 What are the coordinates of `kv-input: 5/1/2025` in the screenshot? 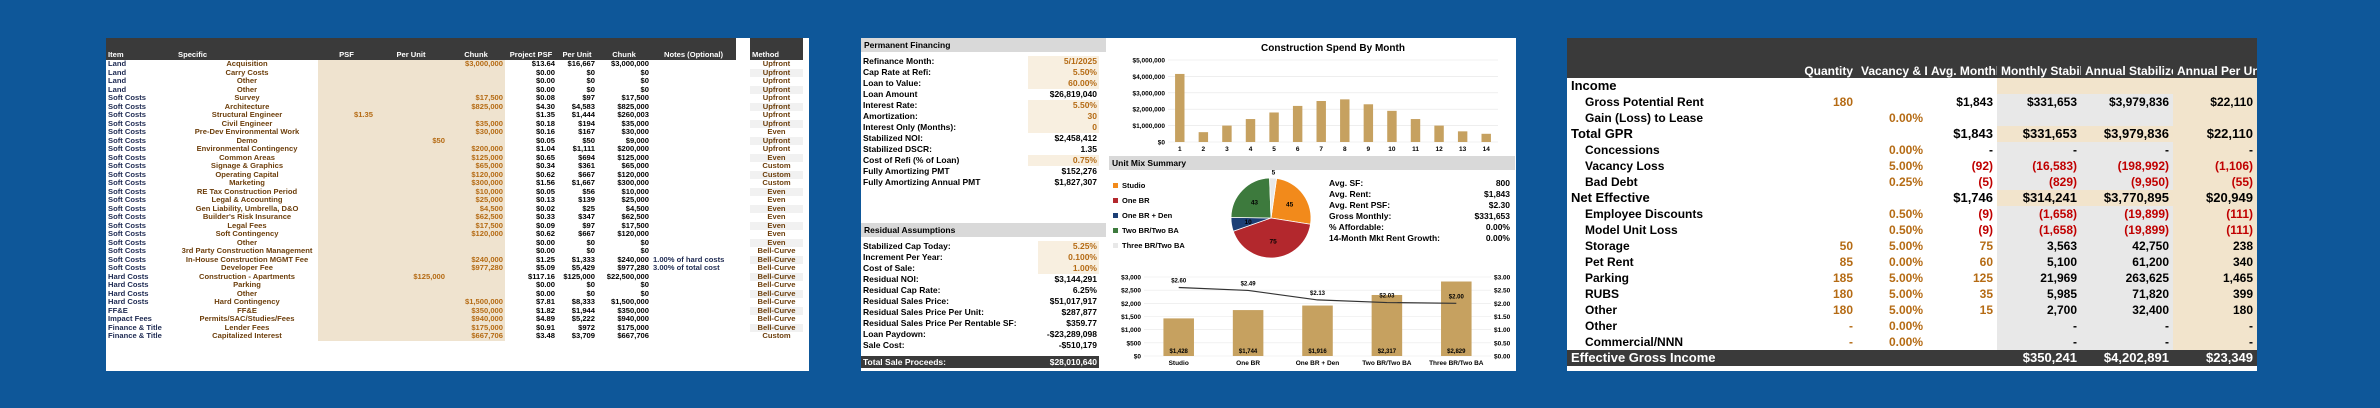 It's located at (1063, 61).